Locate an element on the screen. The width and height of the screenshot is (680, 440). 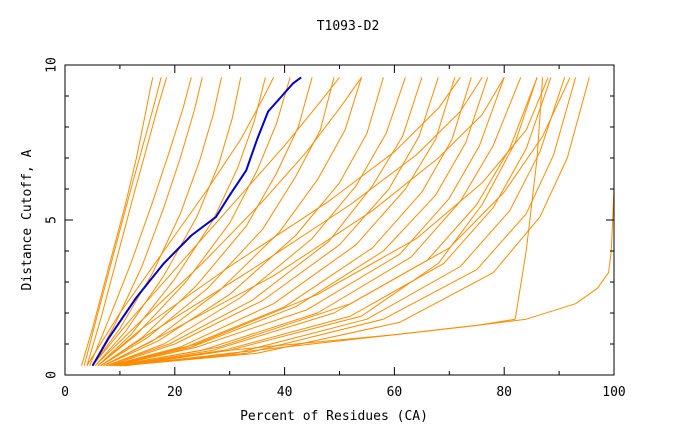
y-tick-label: 0 is located at coordinates (52, 375).